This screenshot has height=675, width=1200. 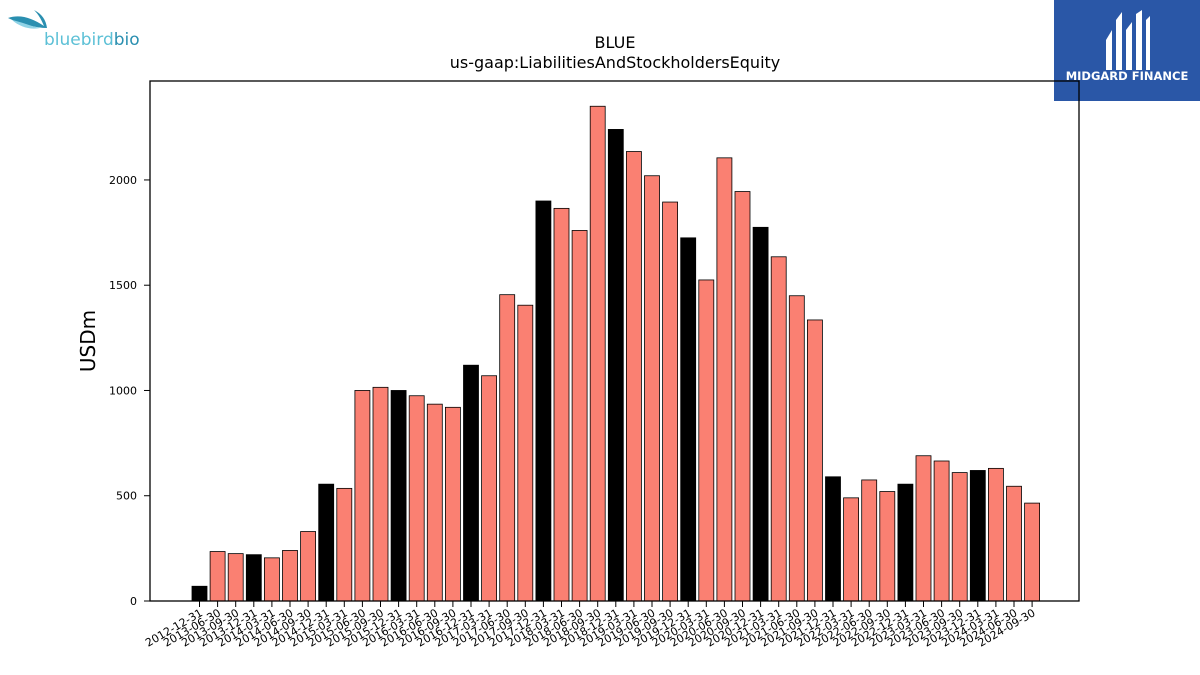 I want to click on bluebird-bio-logo: bluebirdbio, so click(x=74, y=30).